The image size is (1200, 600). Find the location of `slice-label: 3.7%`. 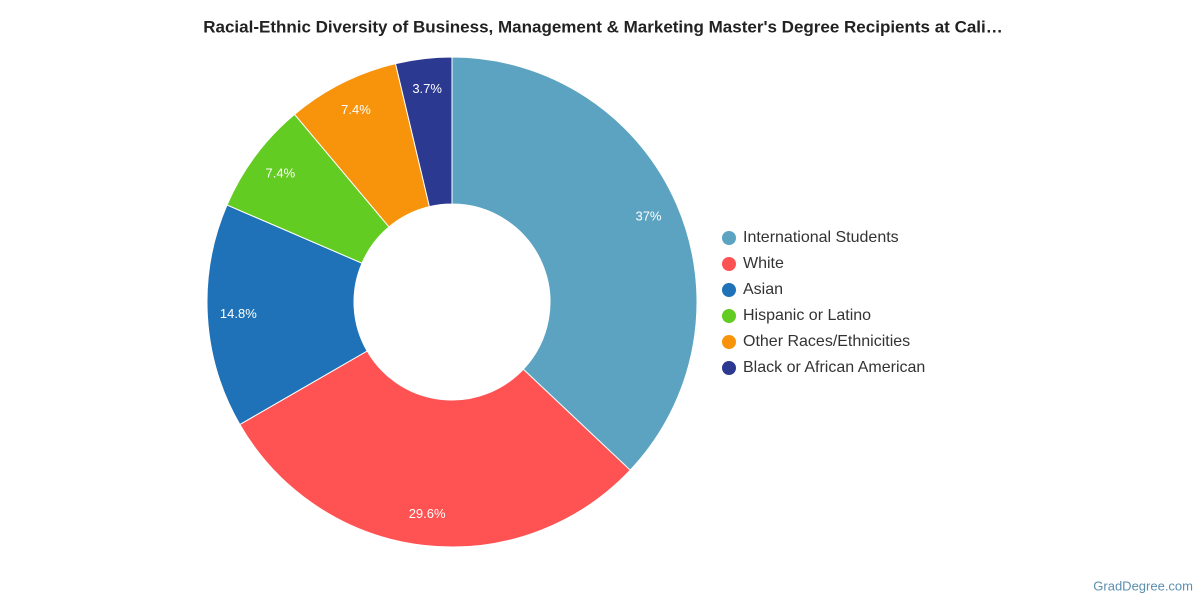

slice-label: 3.7% is located at coordinates (427, 88).